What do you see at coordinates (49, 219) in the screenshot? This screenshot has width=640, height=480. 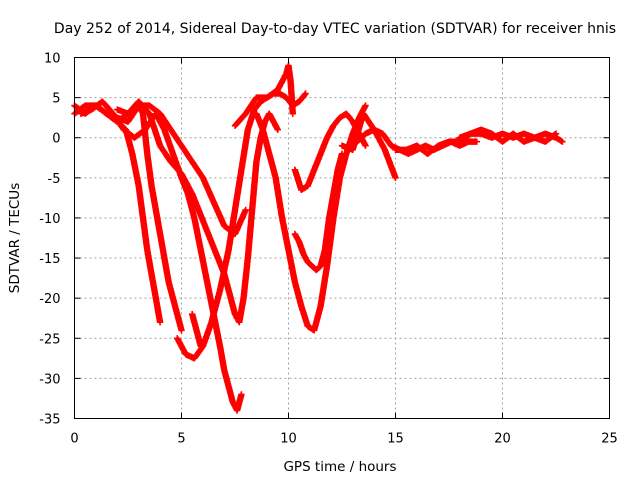 I see `y-tick-label: -10` at bounding box center [49, 219].